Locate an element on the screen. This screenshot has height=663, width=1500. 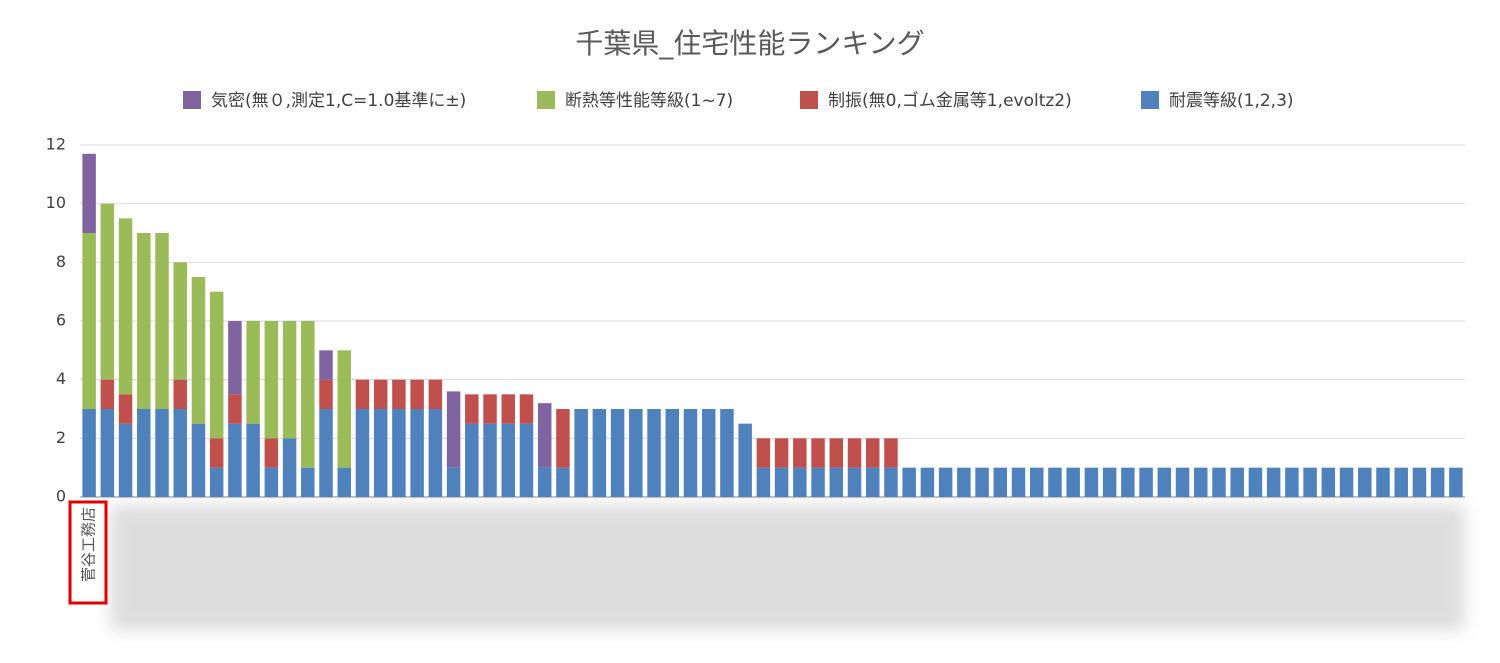
legend-label: 耐震等級(1,2,3) is located at coordinates (1231, 101).